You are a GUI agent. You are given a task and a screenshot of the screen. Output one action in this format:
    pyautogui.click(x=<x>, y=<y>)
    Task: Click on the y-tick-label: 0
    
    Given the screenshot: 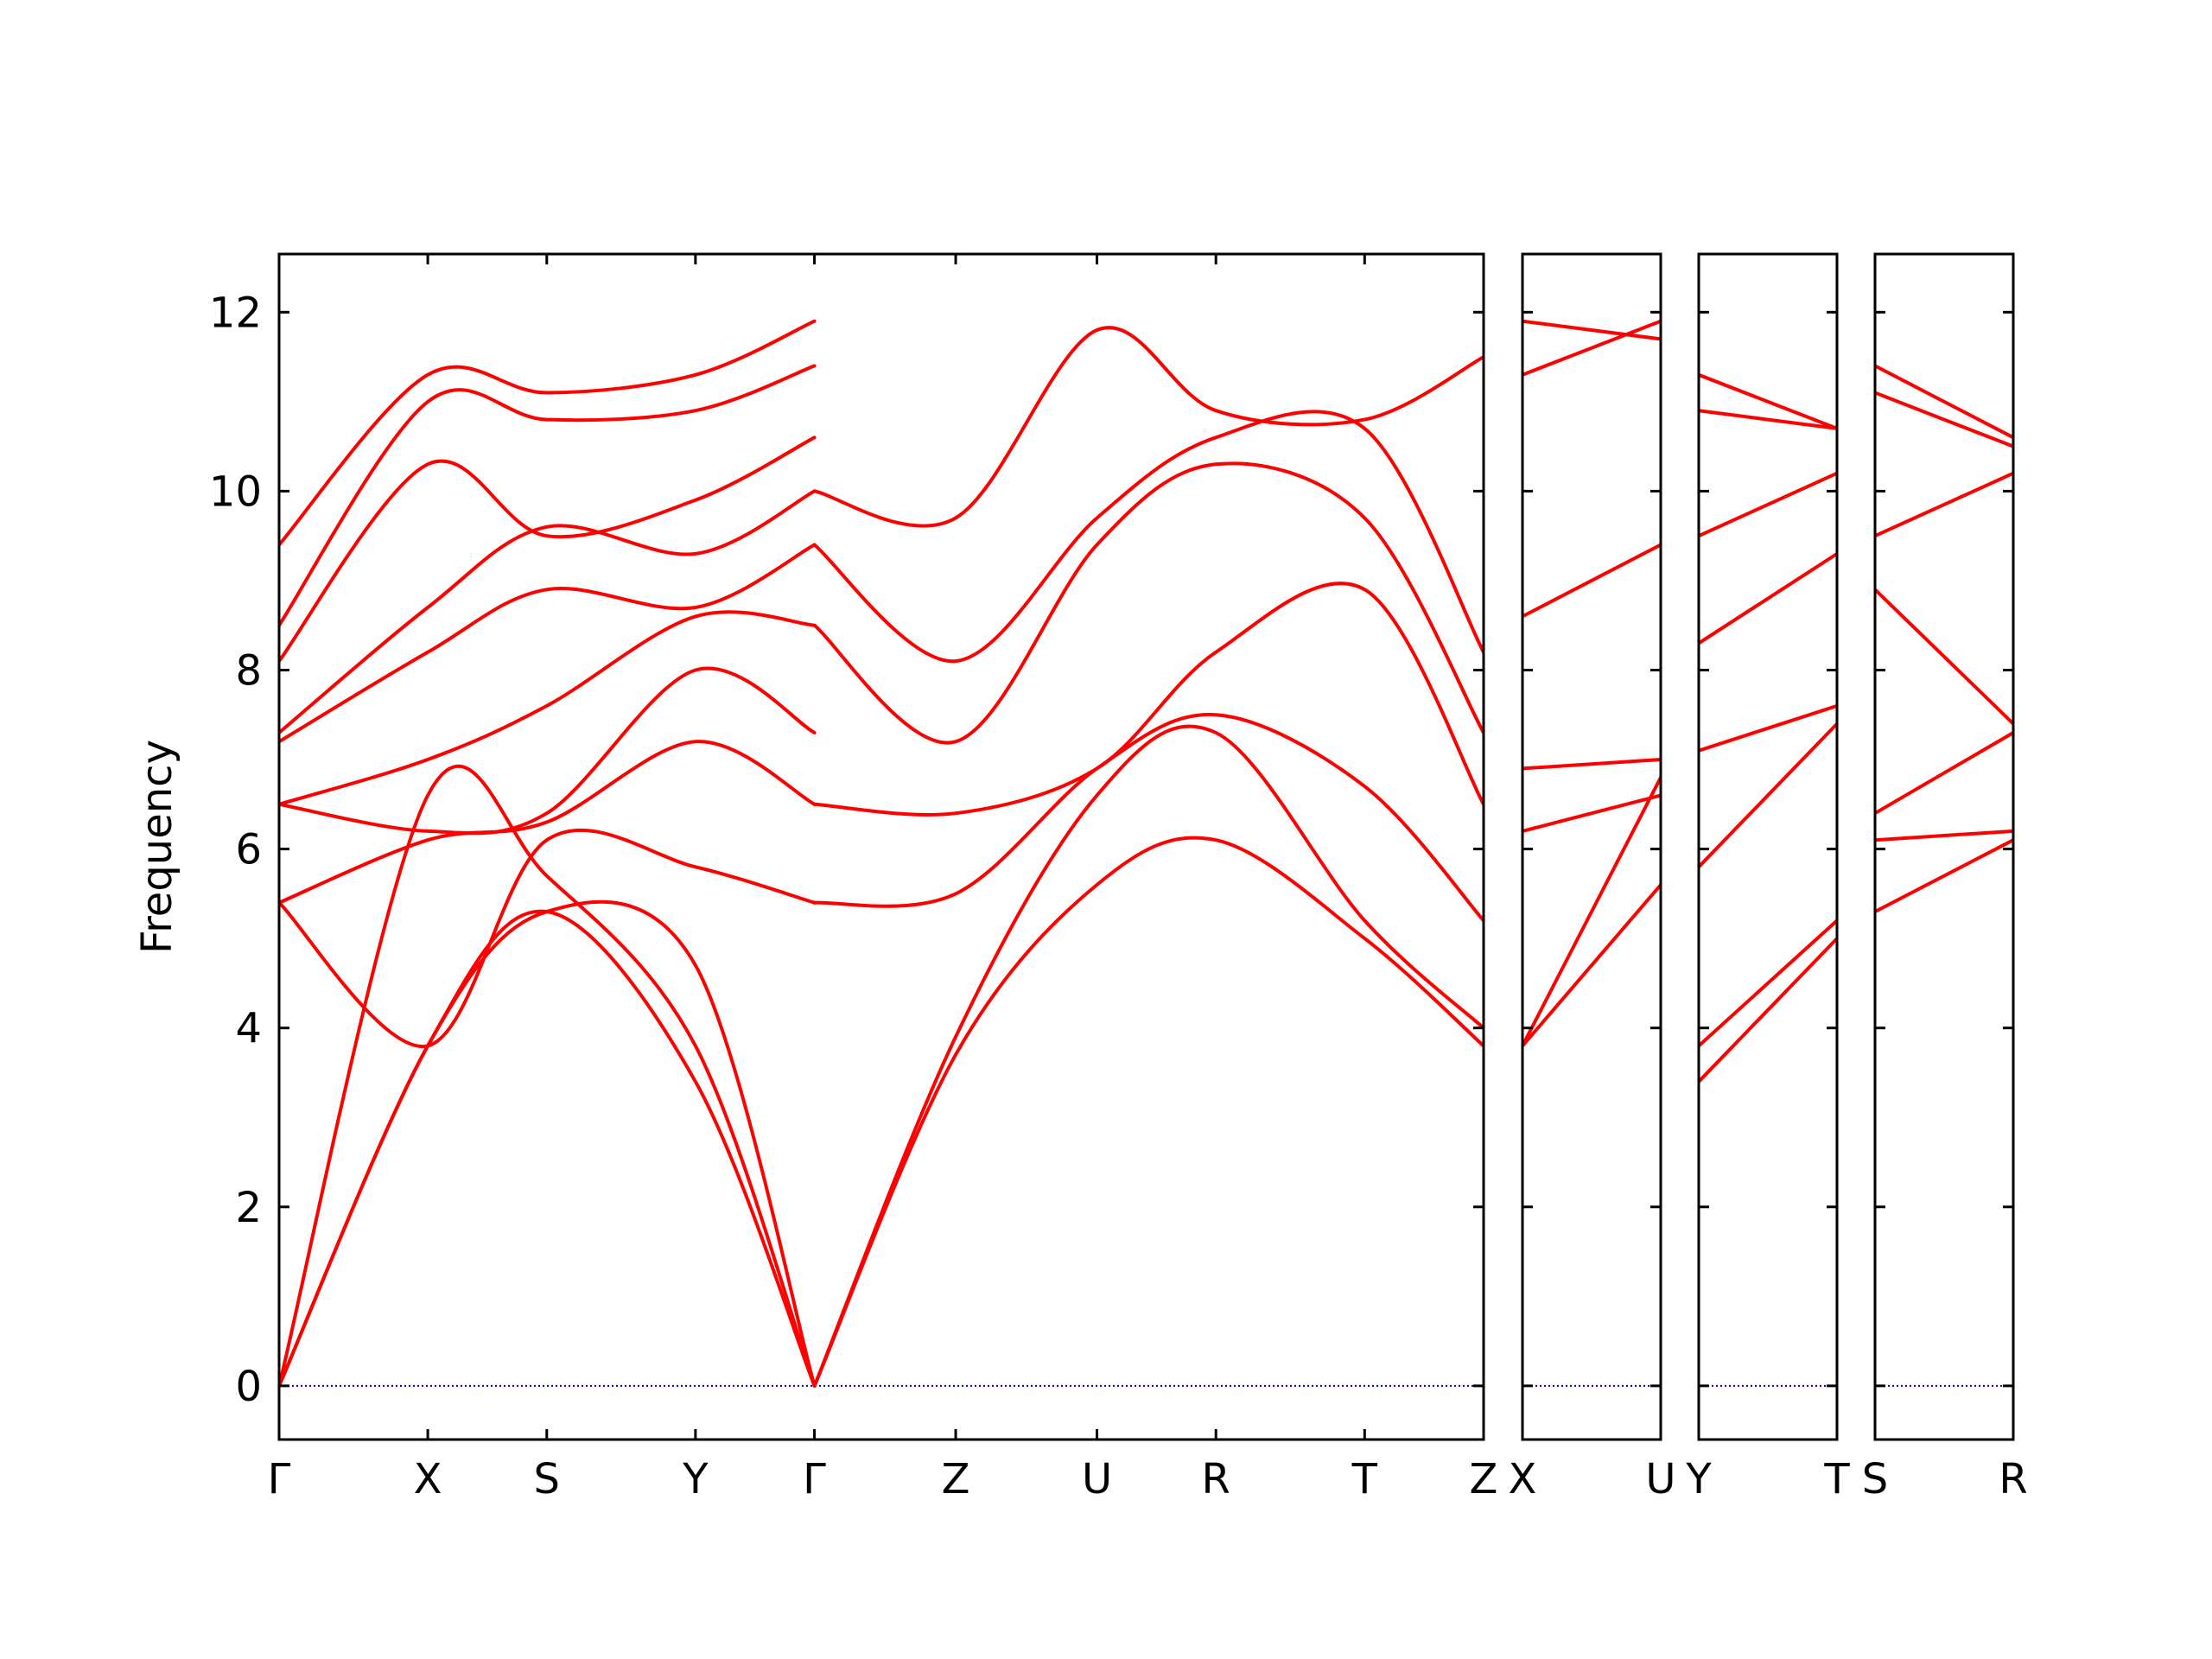 What is the action you would take?
    pyautogui.click(x=248, y=1387)
    